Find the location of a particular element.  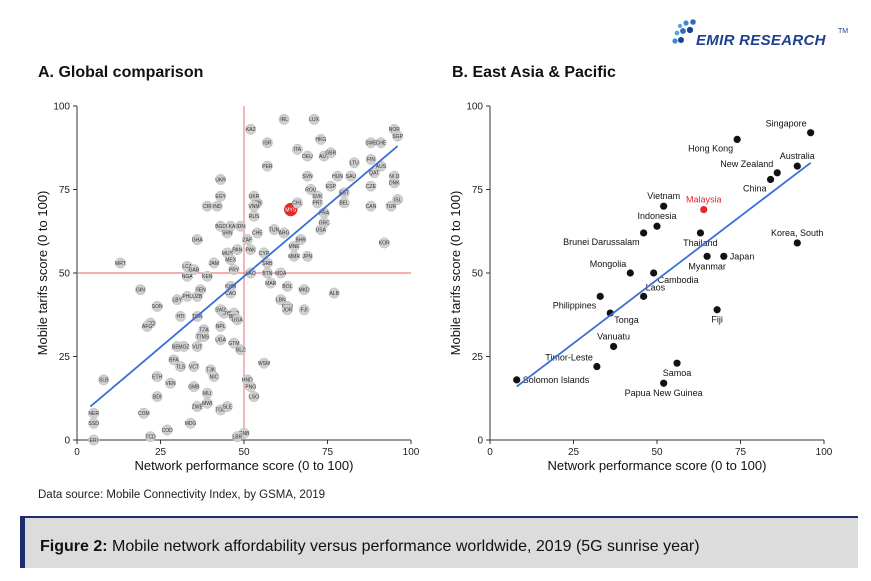

point-label: SRB is located at coordinates (267, 264).